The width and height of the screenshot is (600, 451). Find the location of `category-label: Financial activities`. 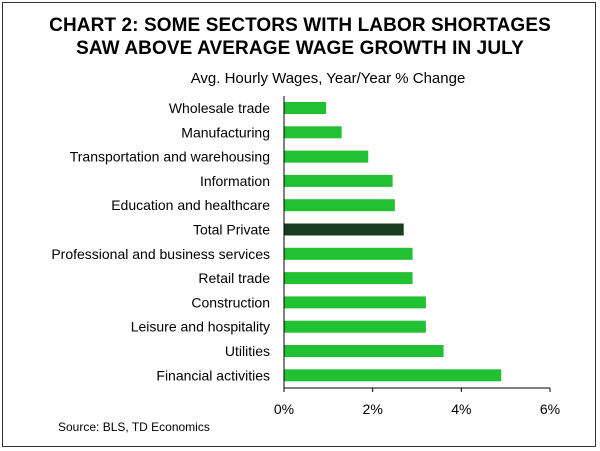

category-label: Financial activities is located at coordinates (213, 375).